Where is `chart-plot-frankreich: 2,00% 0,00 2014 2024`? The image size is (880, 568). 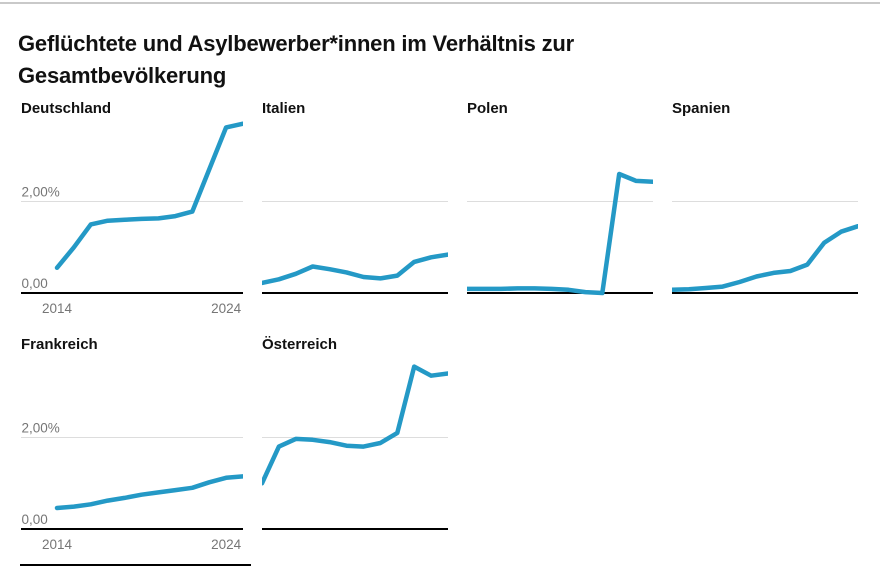
chart-plot-frankreich: 2,00% 0,00 2014 2024 is located at coordinates (132, 486).